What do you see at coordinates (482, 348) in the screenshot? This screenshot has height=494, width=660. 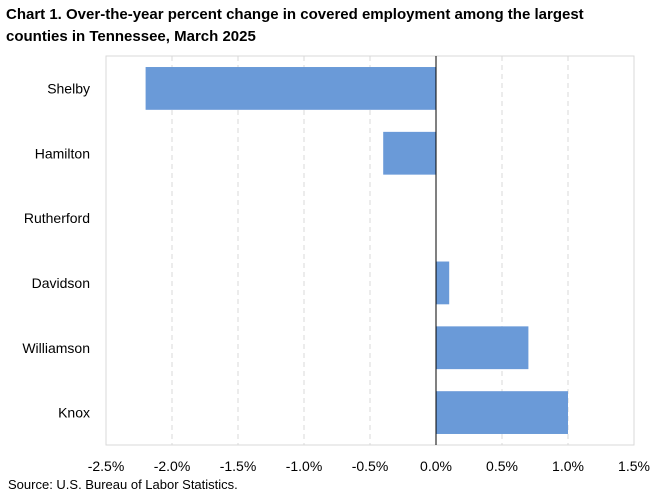 I see `bar-williamson` at bounding box center [482, 348].